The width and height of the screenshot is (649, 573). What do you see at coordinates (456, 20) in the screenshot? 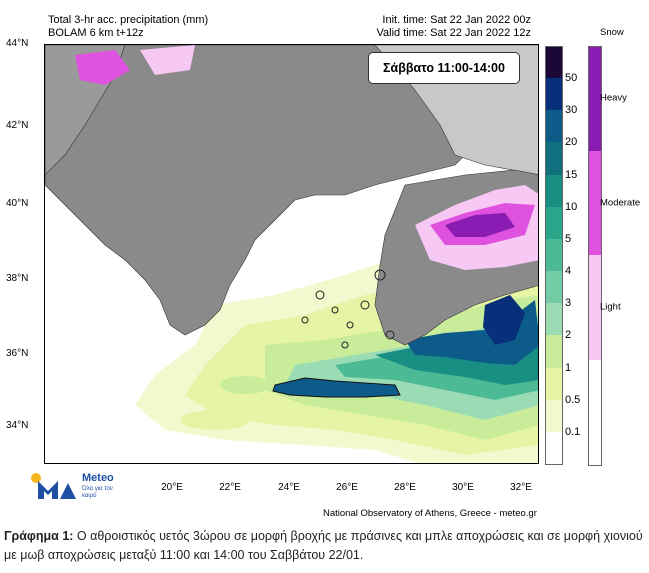
I see `init-time: Init. time: Sat 22 Jan 2022 00z` at bounding box center [456, 20].